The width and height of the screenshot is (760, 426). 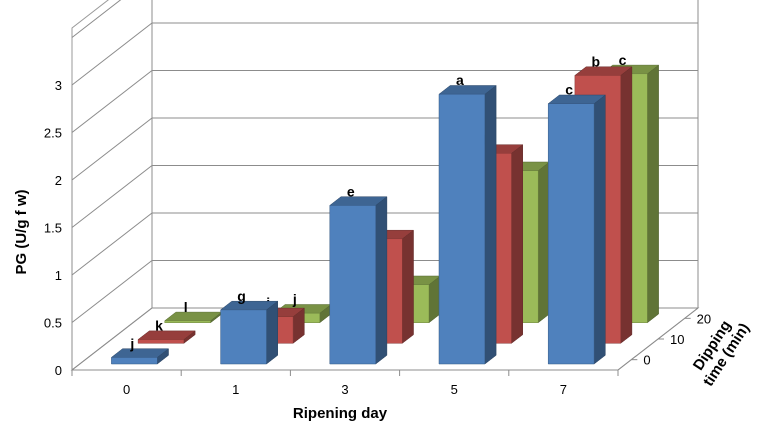 I want to click on bar: c, so click(x=577, y=223).